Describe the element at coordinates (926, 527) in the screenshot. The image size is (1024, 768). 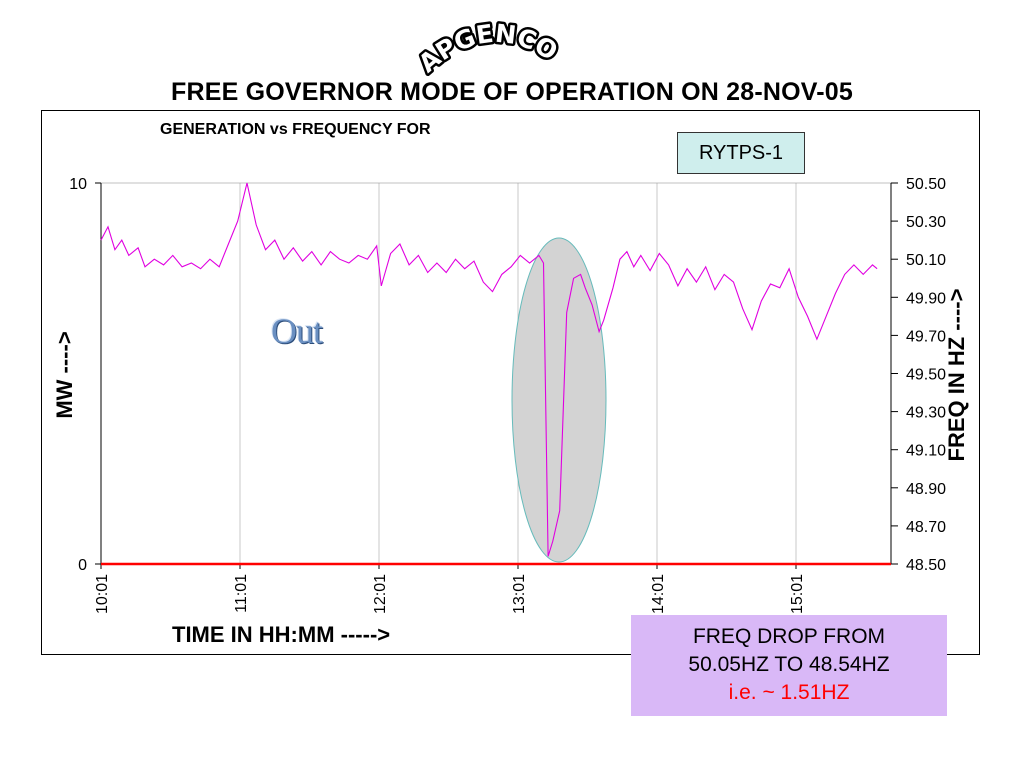
I see `y-right-tick-label: 48.70` at that location.